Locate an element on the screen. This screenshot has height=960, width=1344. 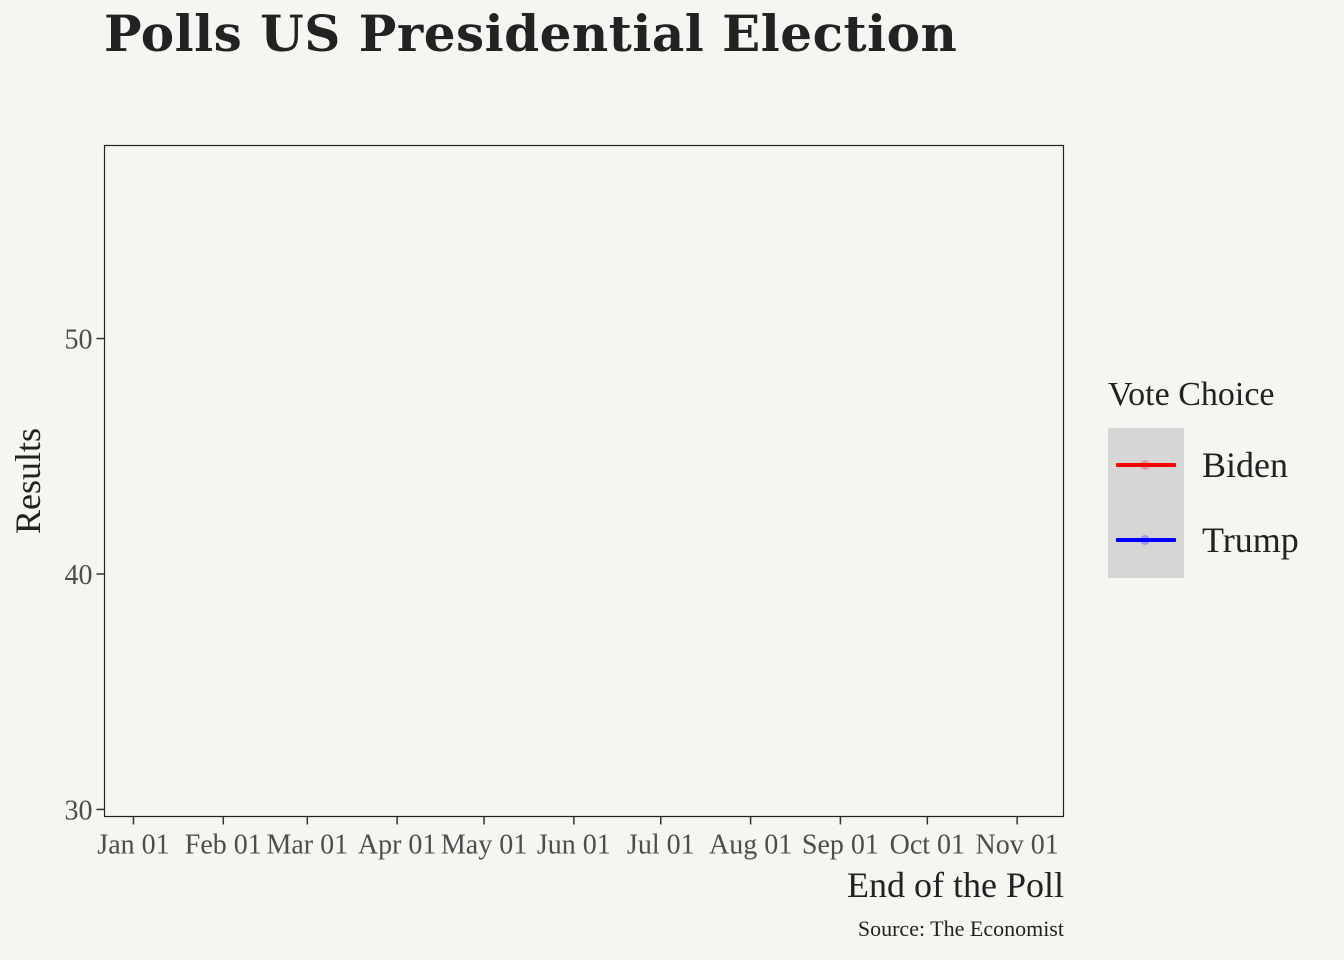
x-tick-label: May 01 is located at coordinates (484, 845).